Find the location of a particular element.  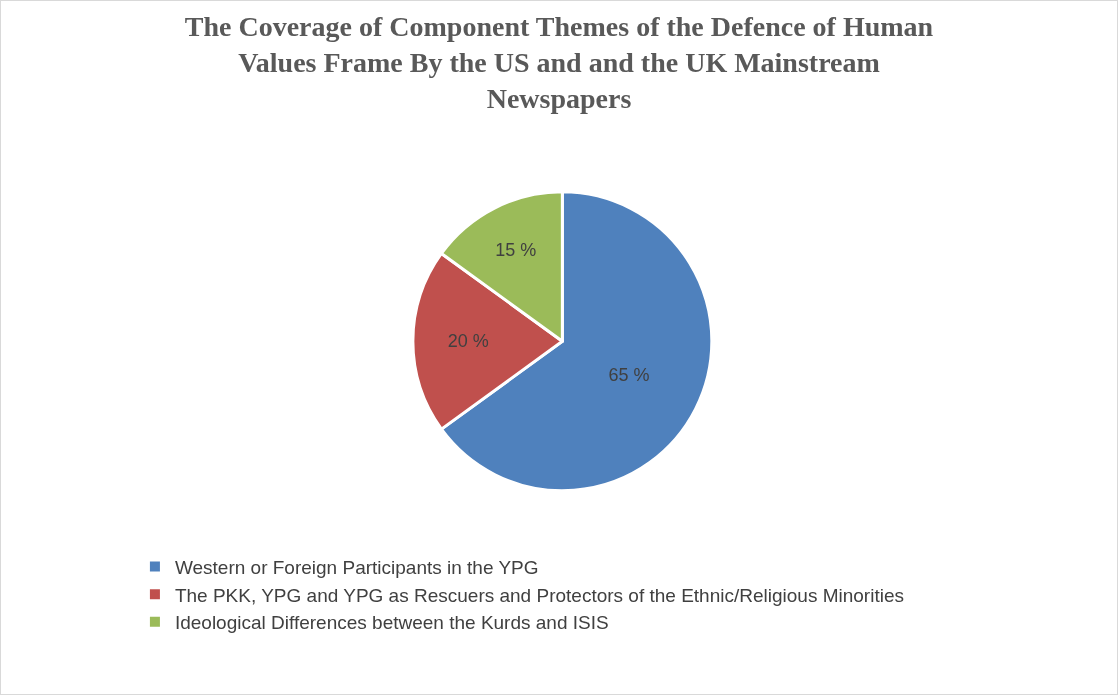

legend-label: The PKK, YPG and YPG as Rescuers and Protectors of the Ethnic/Religious Minorities is located at coordinates (539, 595).